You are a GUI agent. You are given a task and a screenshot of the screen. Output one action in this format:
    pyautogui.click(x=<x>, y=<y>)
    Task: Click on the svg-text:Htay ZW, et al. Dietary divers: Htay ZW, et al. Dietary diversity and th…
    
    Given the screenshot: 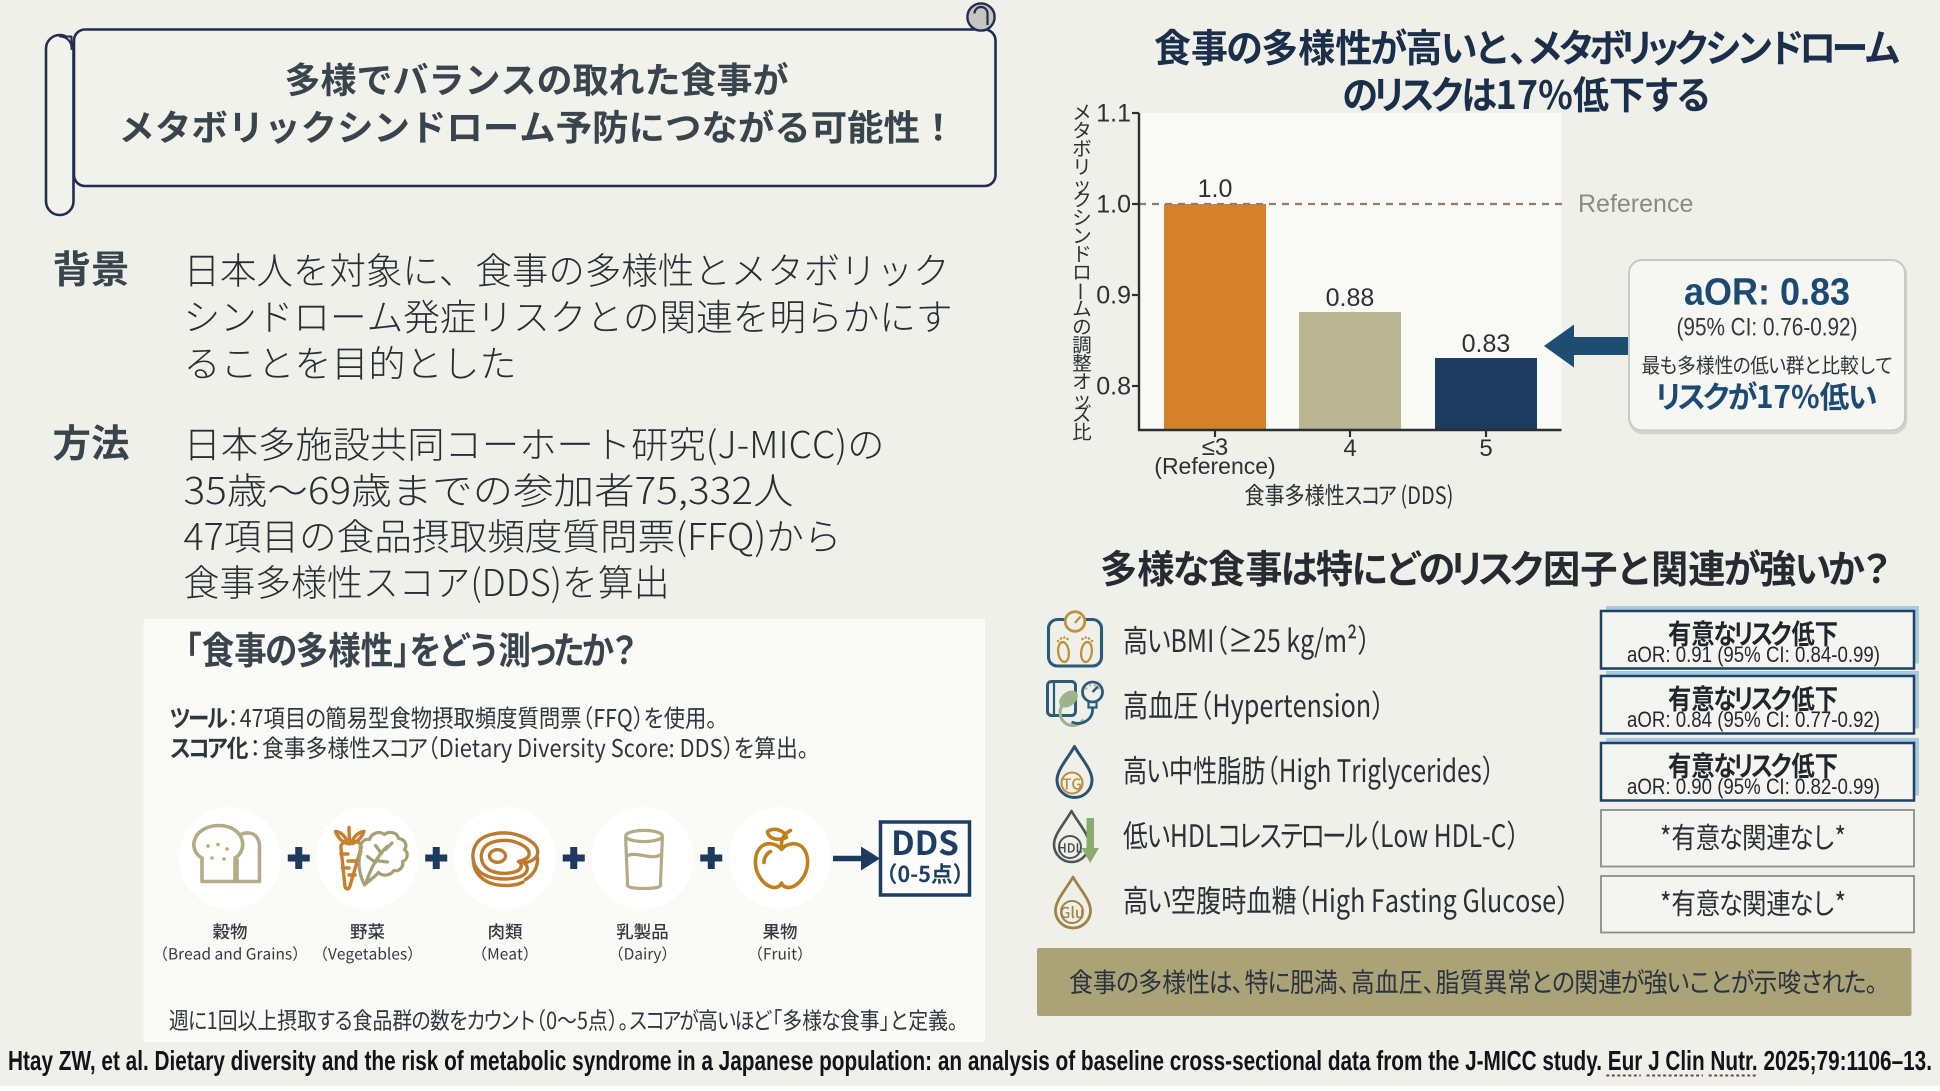 What is the action you would take?
    pyautogui.click(x=970, y=1060)
    